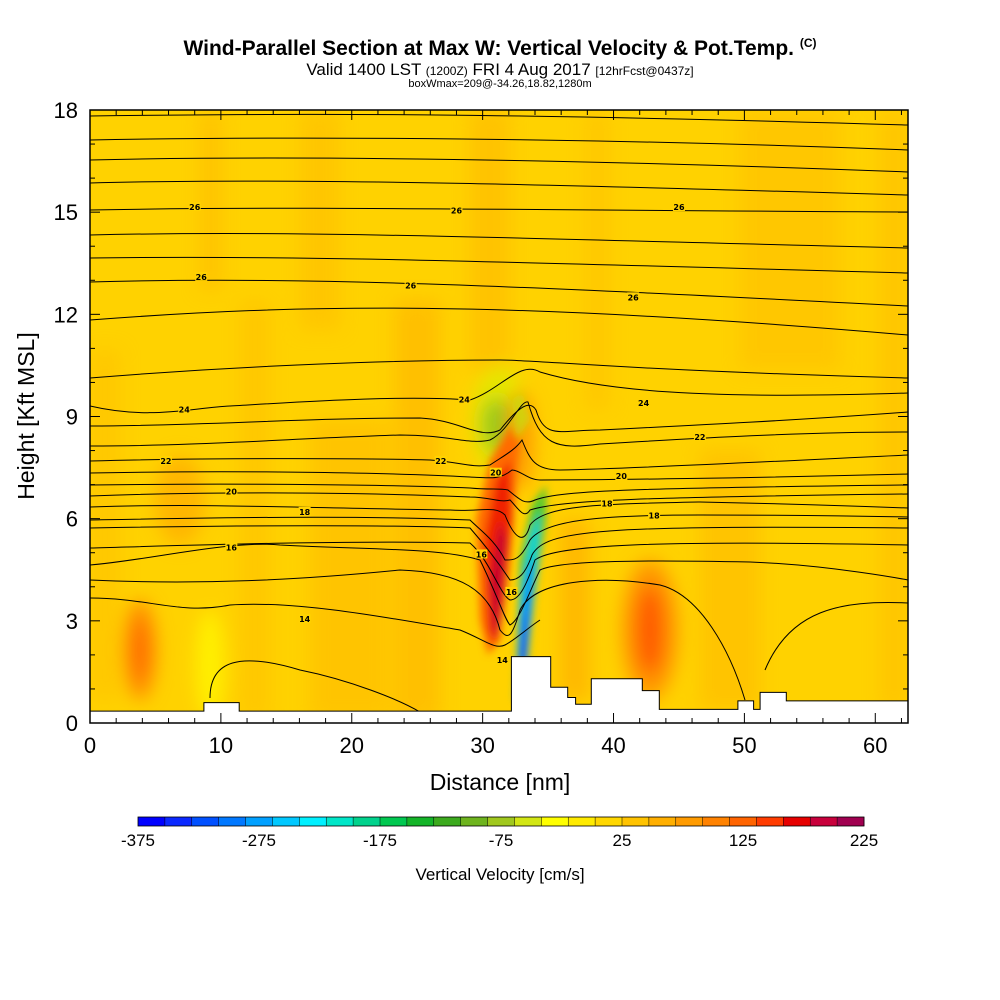  I want to click on colorbar-tick-label: 25, so click(622, 840).